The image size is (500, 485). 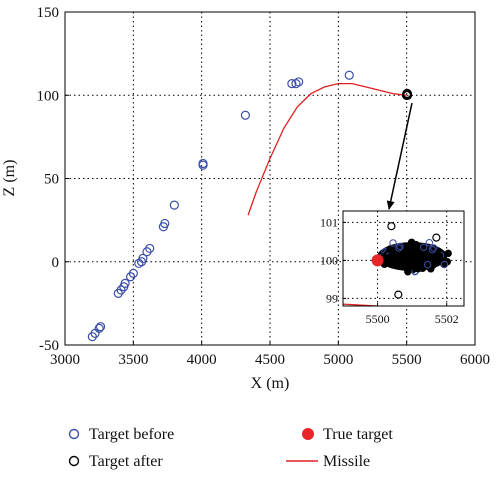 What do you see at coordinates (131, 434) in the screenshot?
I see `legend-label: Target before` at bounding box center [131, 434].